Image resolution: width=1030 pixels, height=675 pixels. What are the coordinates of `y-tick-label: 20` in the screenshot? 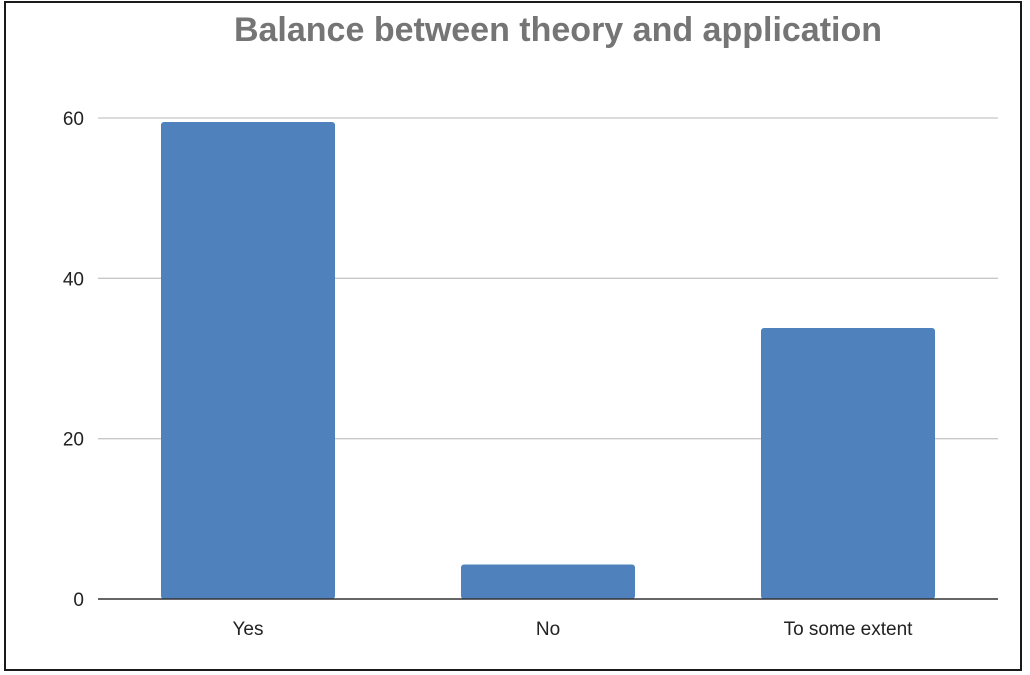 It's located at (73, 440).